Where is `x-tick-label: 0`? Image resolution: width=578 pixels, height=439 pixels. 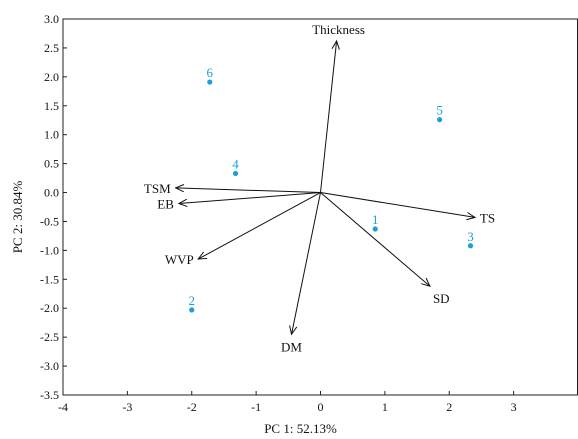
x-tick-label: 0 is located at coordinates (321, 407).